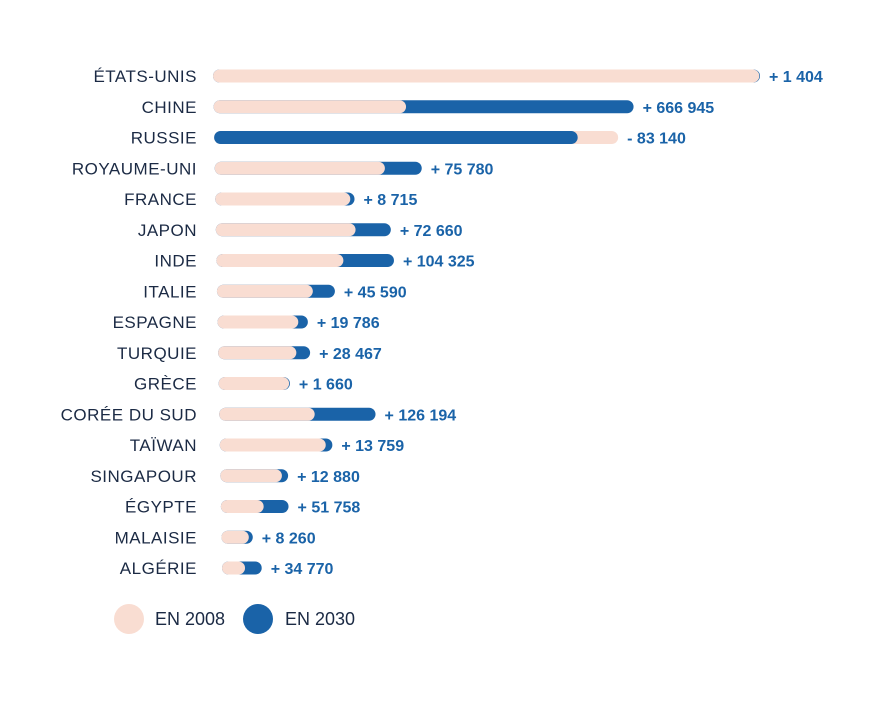 The image size is (875, 712). Describe the element at coordinates (164, 138) in the screenshot. I see `category-label: RUSSIE` at that location.